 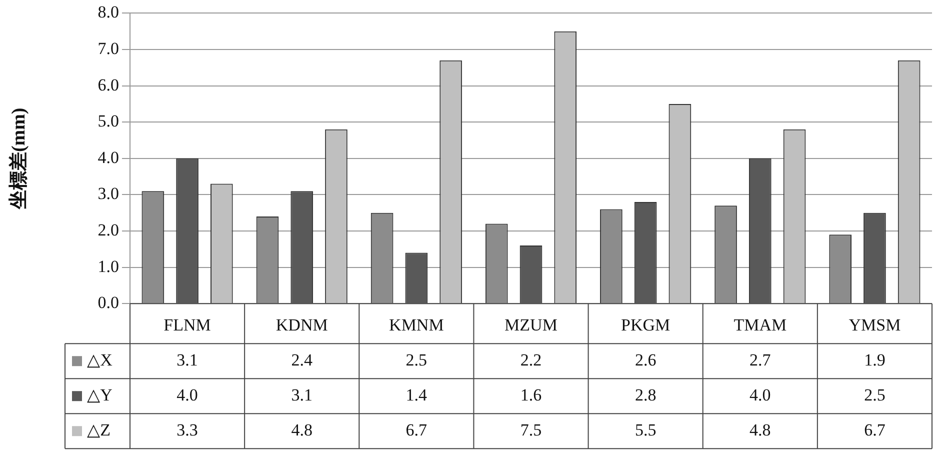 What do you see at coordinates (531, 360) in the screenshot?
I see `data-label: 2.2` at bounding box center [531, 360].